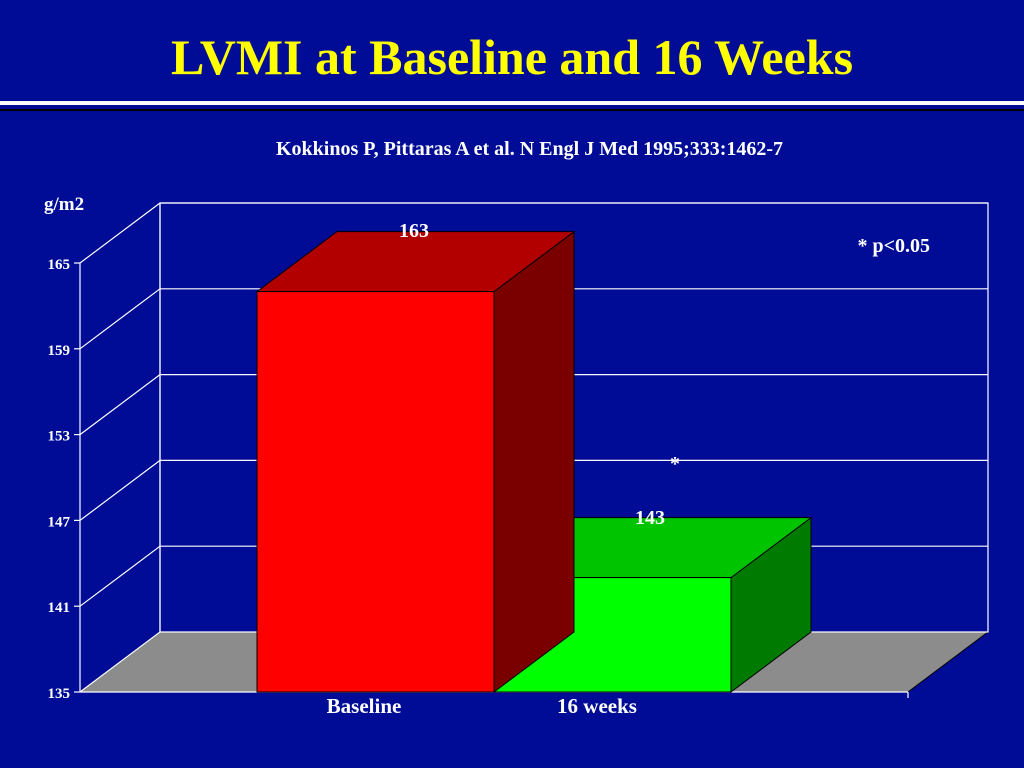  I want to click on y-axis-label: g/m2, so click(64, 204).